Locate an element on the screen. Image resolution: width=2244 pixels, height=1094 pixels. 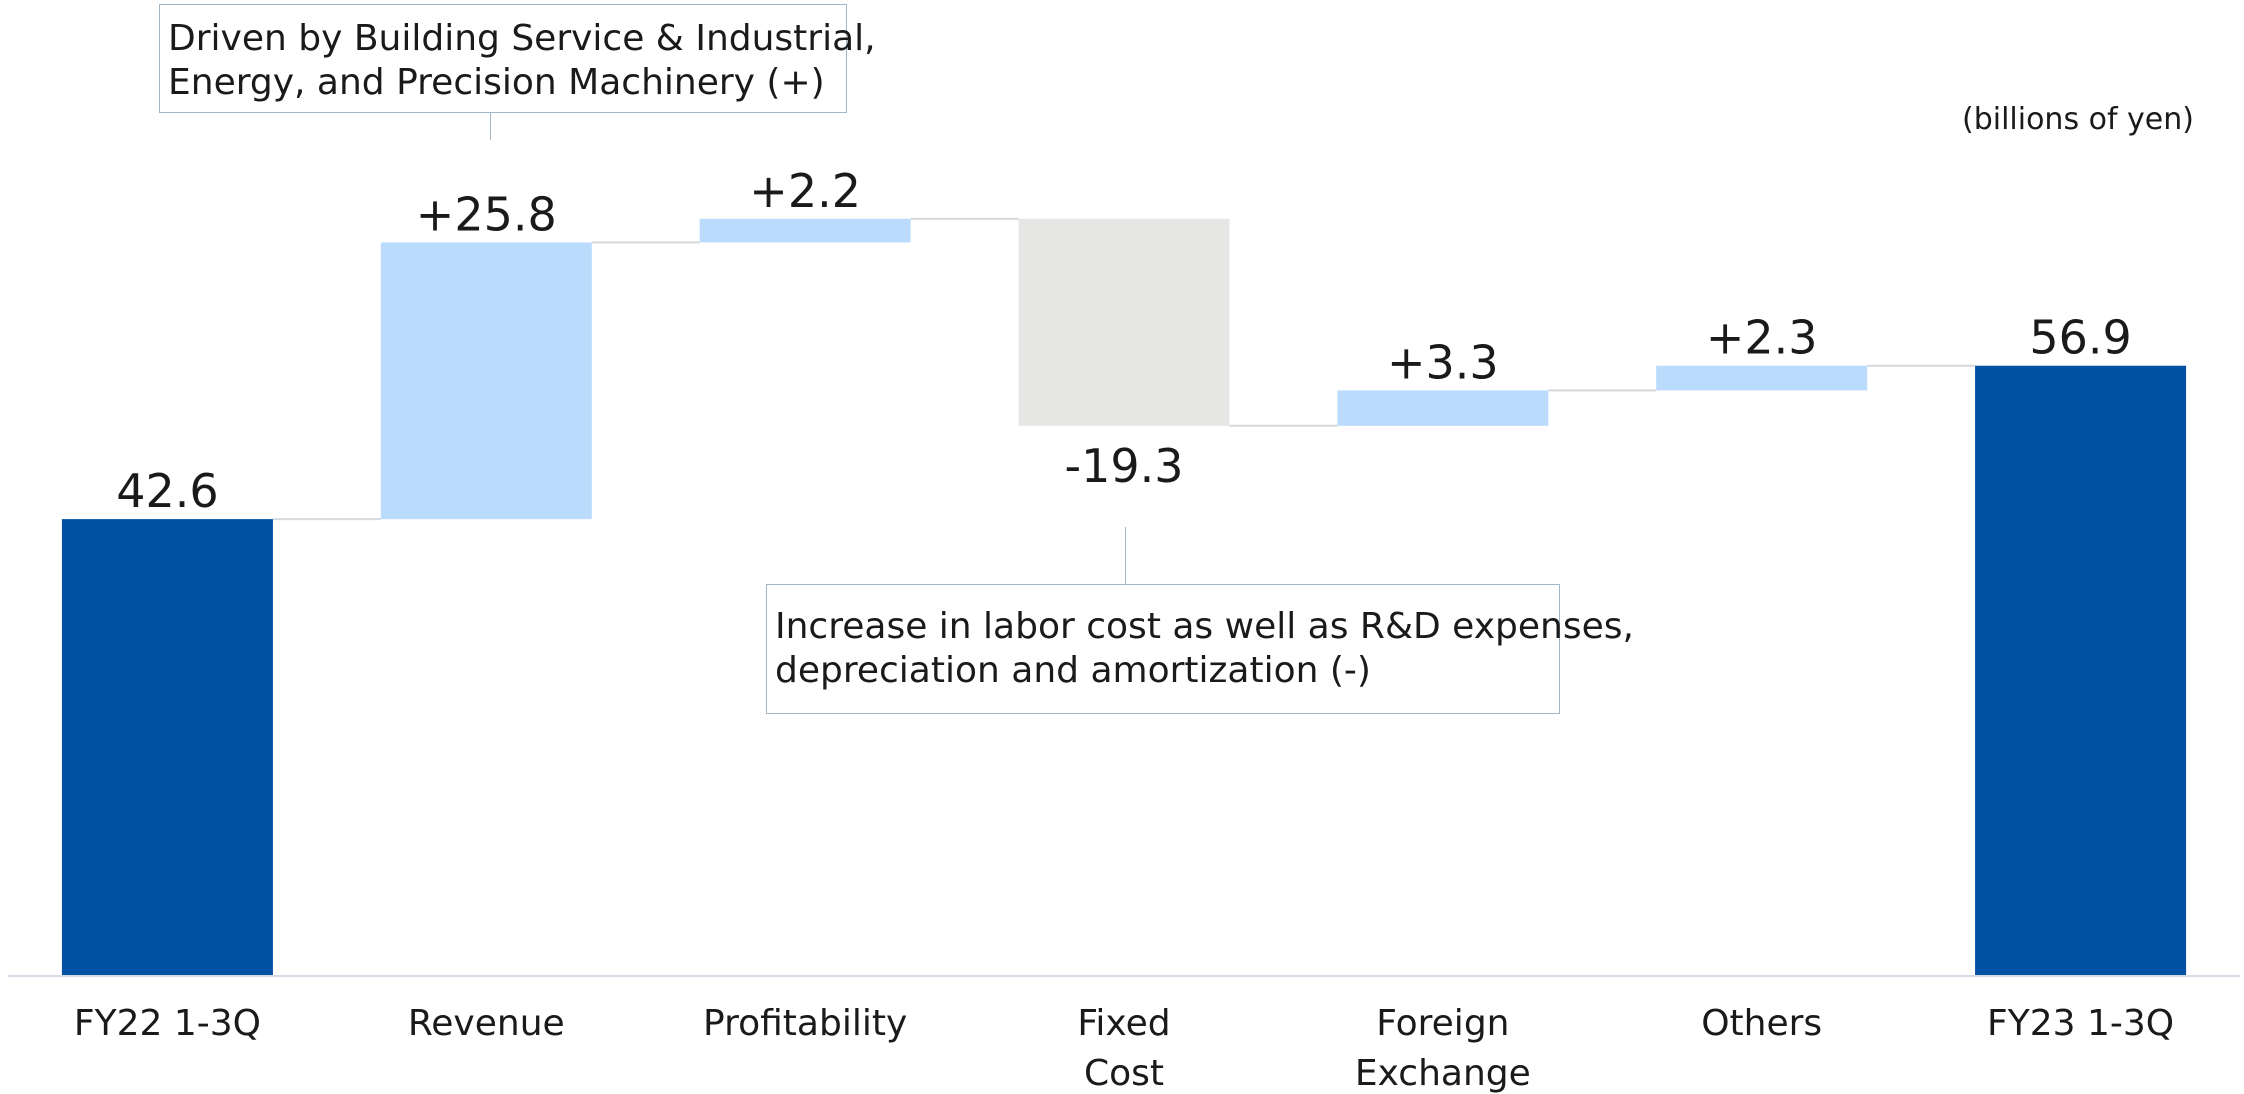
value-label: 56.9 is located at coordinates (2080, 338).